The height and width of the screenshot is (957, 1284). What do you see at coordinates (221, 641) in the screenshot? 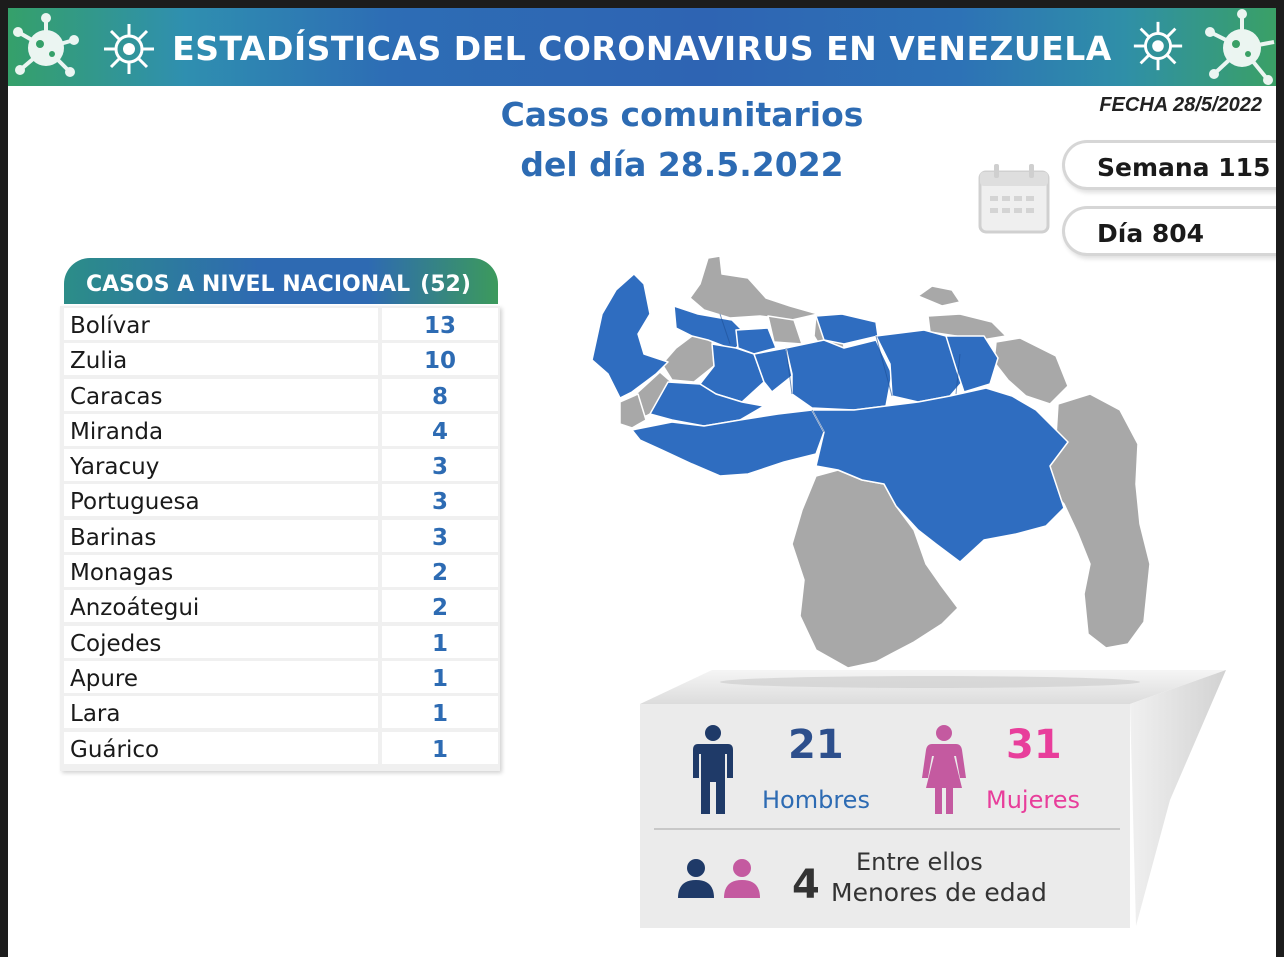
I see `state-name: Cojedes` at bounding box center [221, 641].